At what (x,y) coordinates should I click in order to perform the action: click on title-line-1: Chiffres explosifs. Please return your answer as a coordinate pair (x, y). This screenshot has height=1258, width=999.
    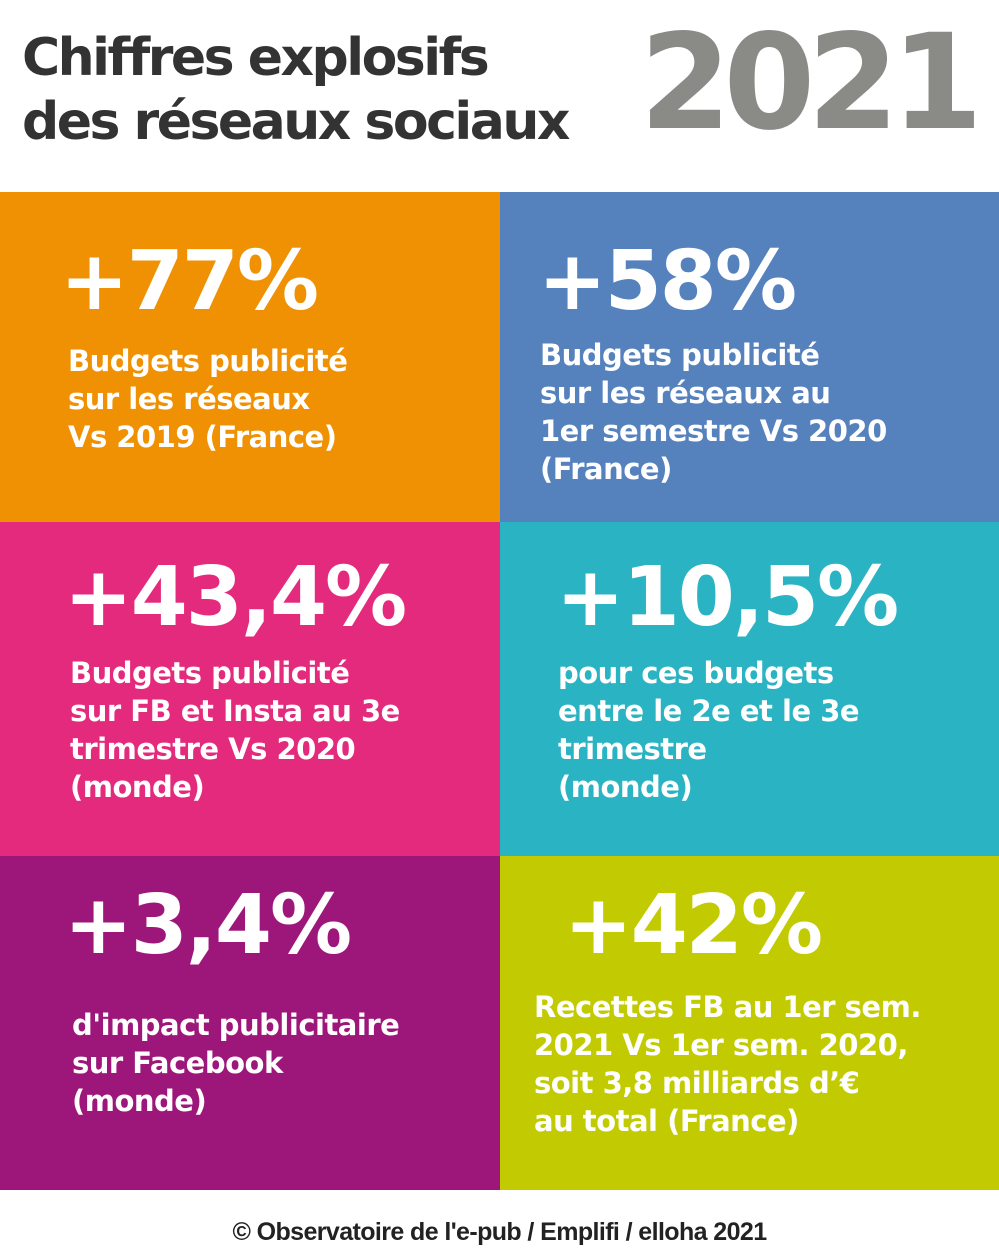
    Looking at the image, I should click on (256, 58).